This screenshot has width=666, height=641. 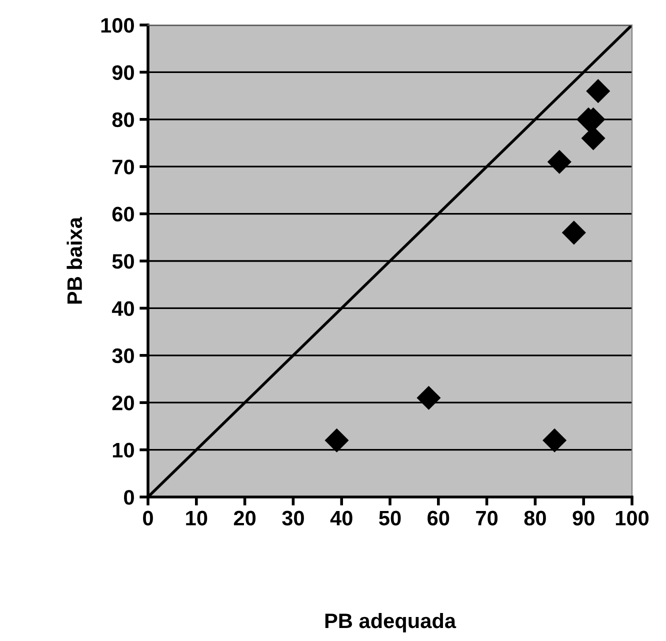 What do you see at coordinates (74, 260) in the screenshot?
I see `y-axis-title: PB baixa` at bounding box center [74, 260].